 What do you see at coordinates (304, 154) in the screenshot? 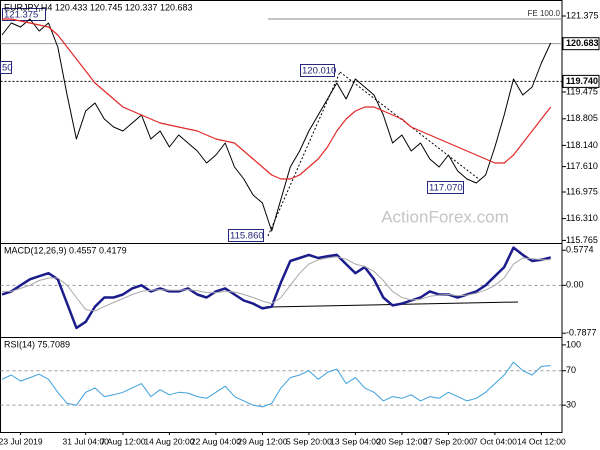
I see `trend-line` at bounding box center [304, 154].